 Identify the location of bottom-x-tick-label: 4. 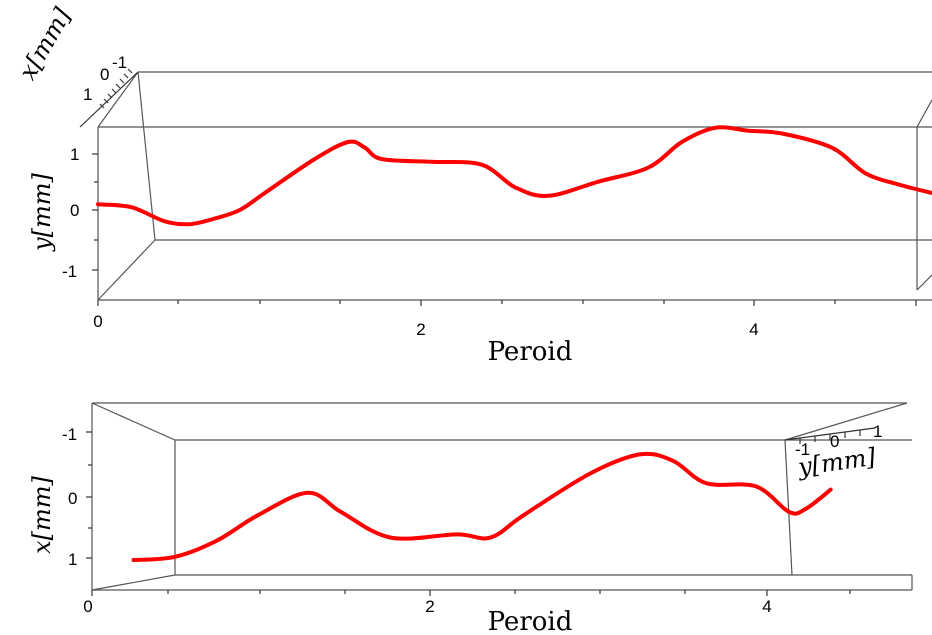
(766, 606).